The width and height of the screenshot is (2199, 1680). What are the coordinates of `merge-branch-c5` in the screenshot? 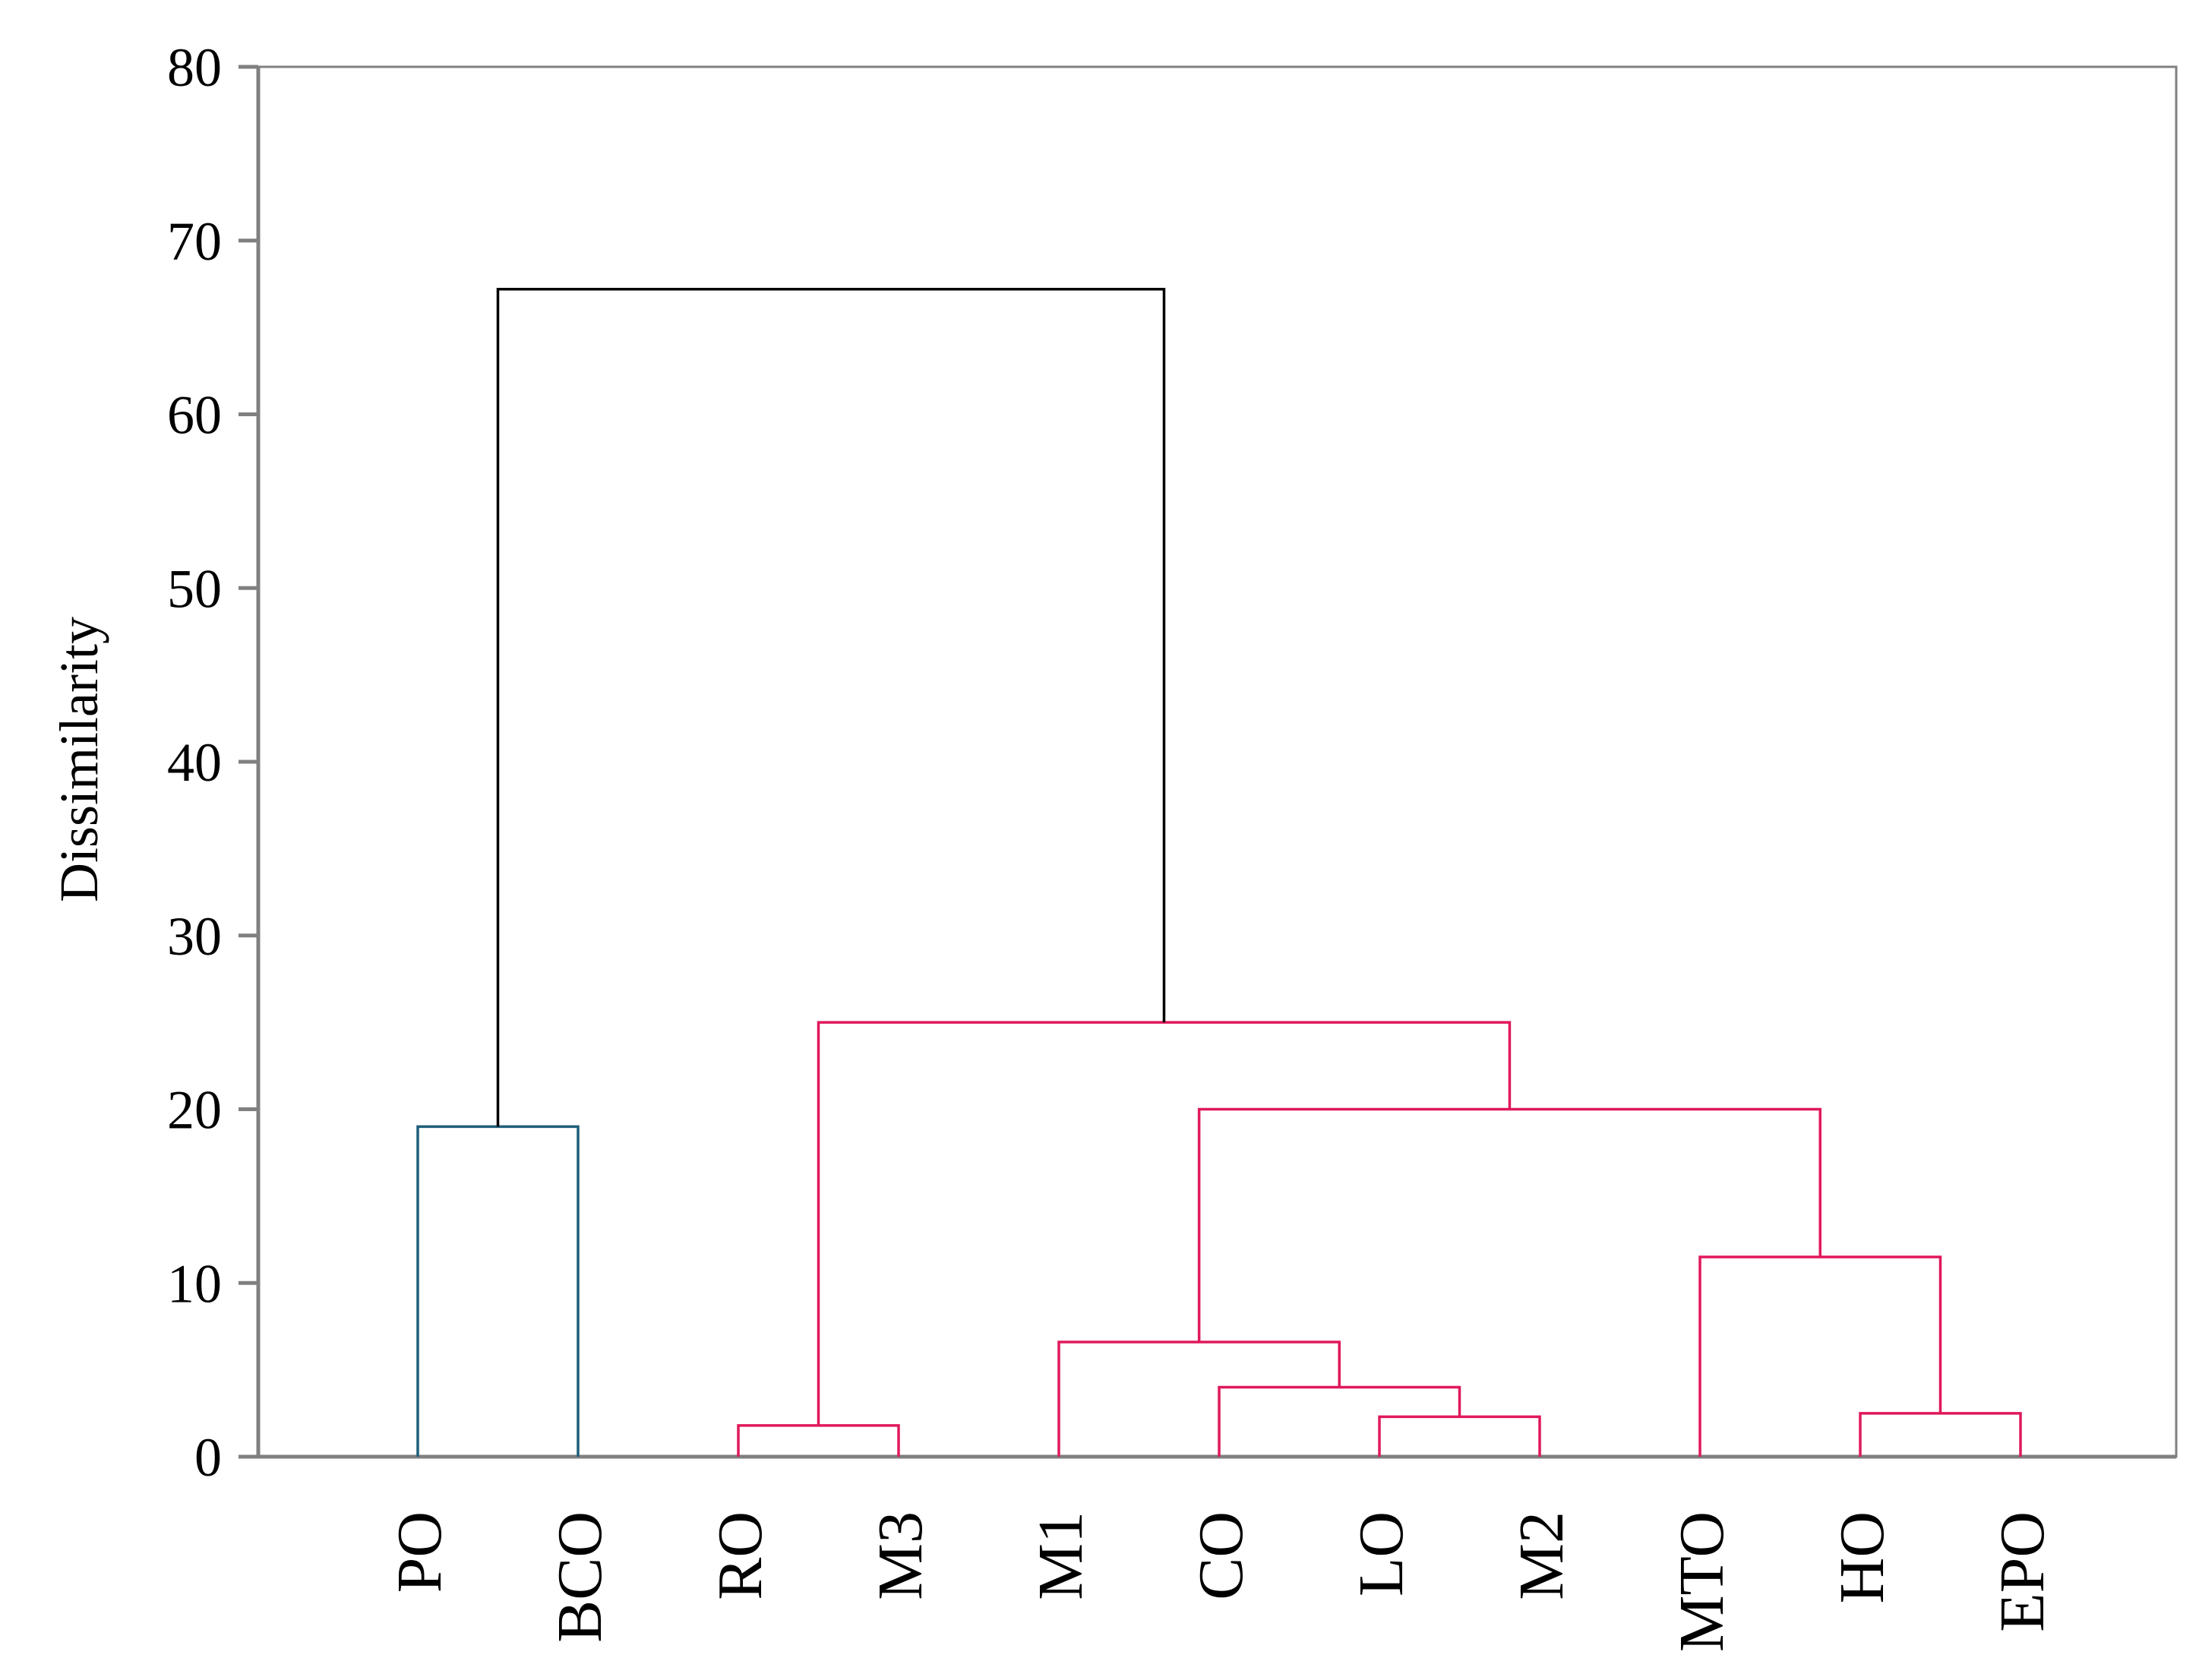 It's located at (1940, 1434).